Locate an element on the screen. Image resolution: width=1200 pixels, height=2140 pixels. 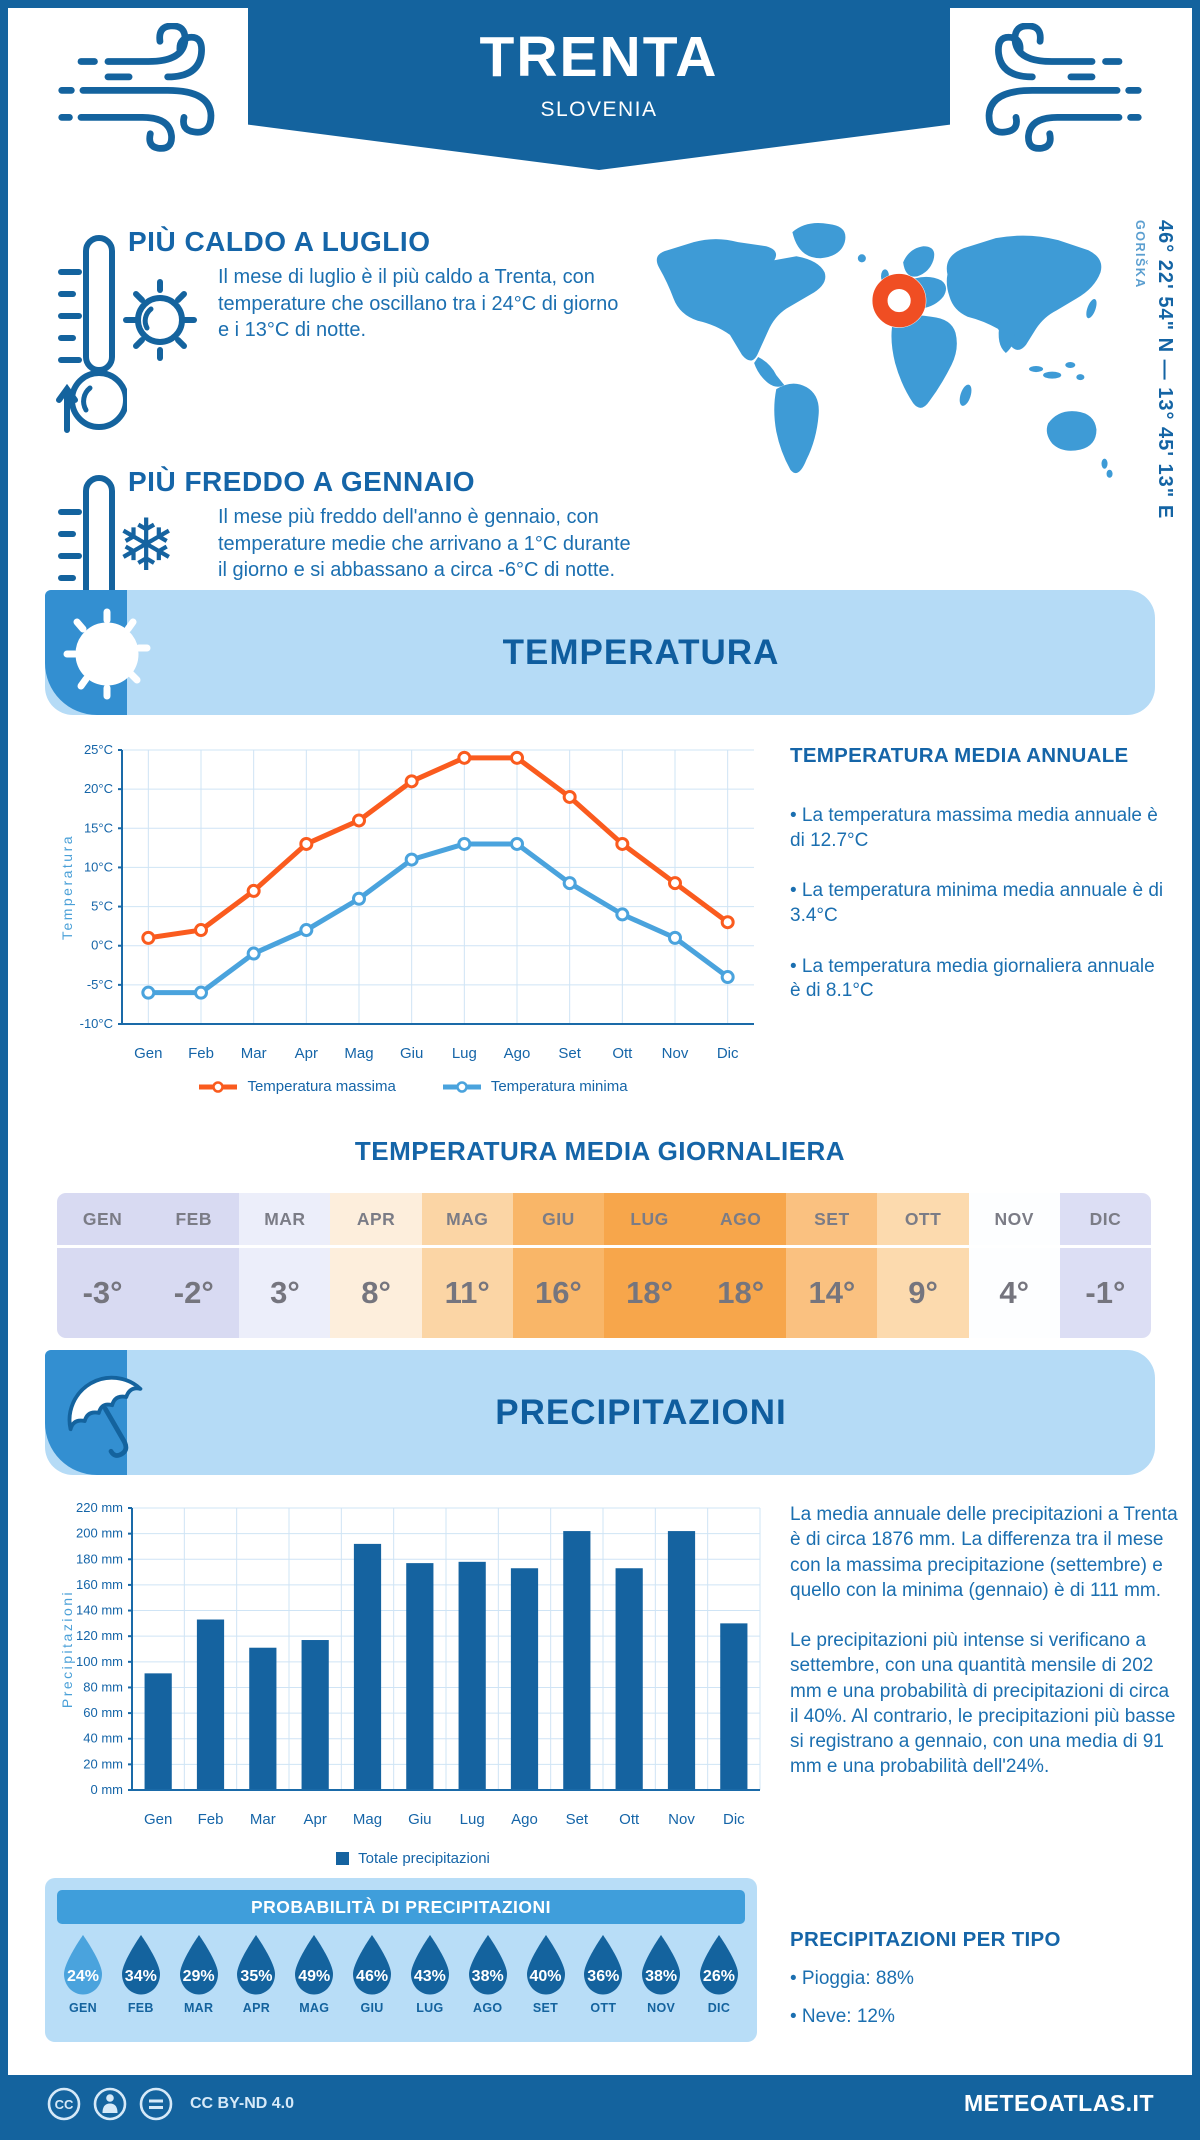
svg-text: Precipitazioni is located at coordinates (67, 1649).